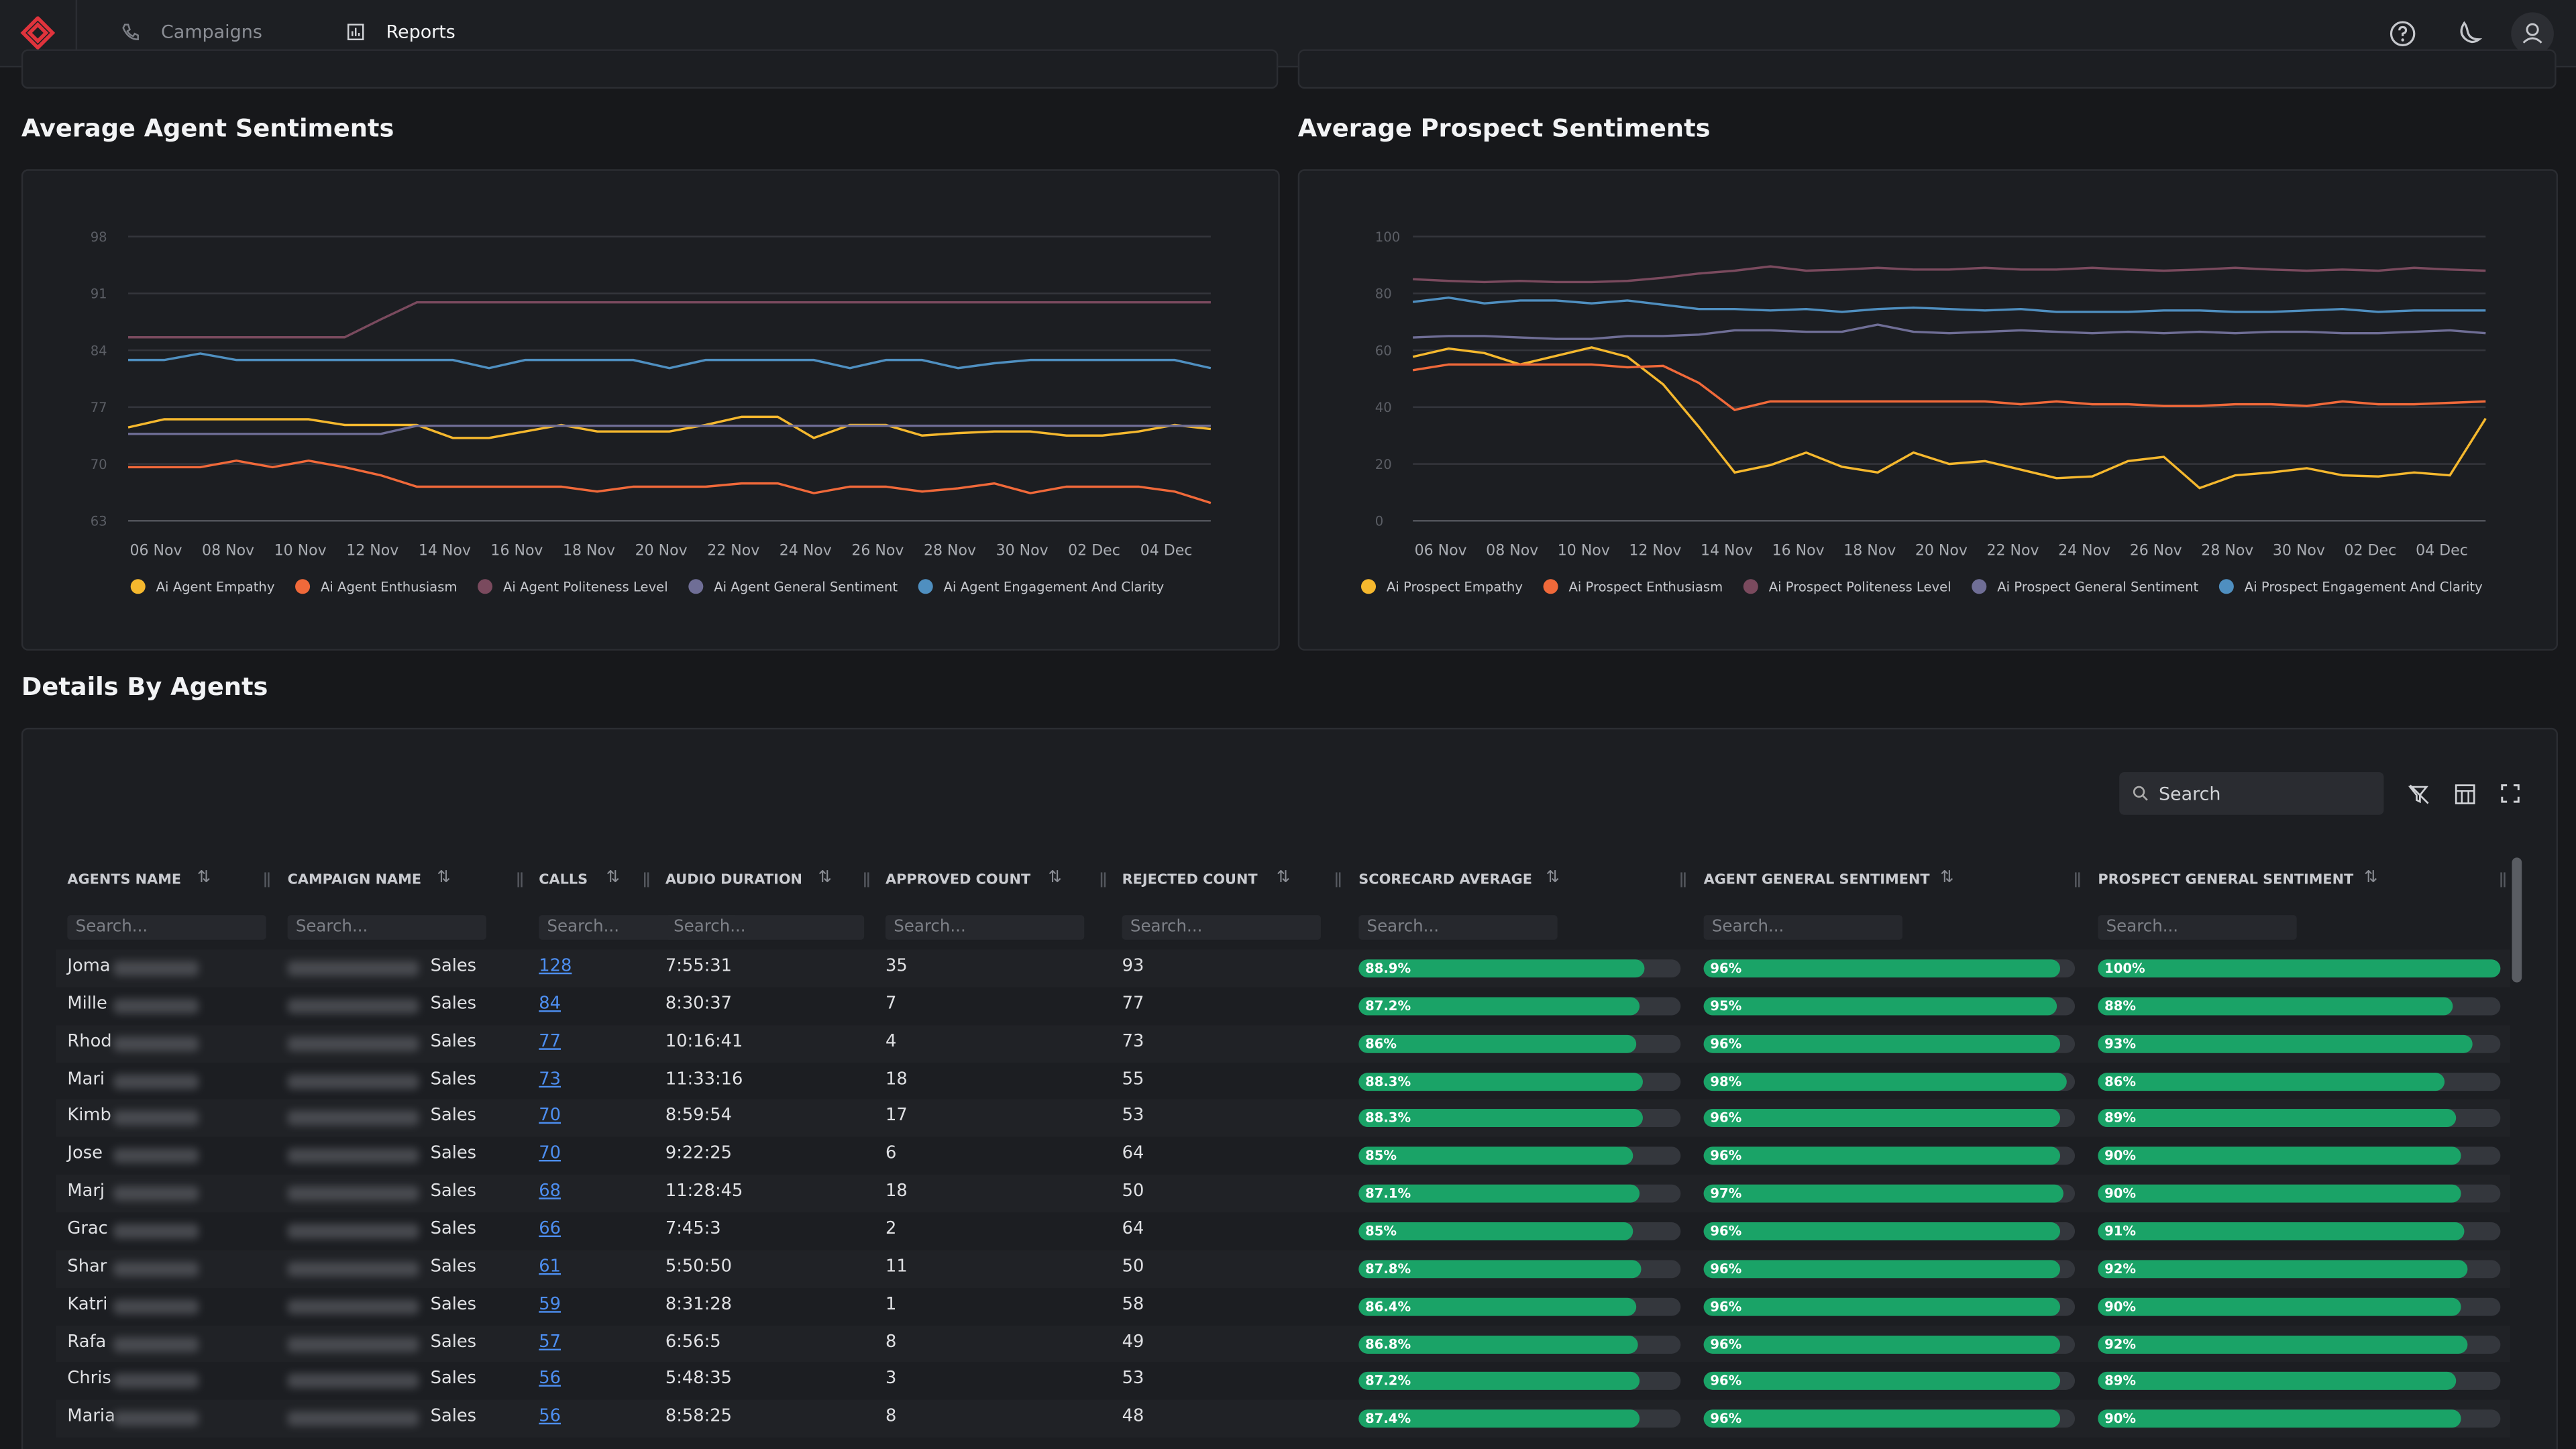 This screenshot has height=1449, width=2576. What do you see at coordinates (99, 350) in the screenshot?
I see `y-tick-label: 84` at bounding box center [99, 350].